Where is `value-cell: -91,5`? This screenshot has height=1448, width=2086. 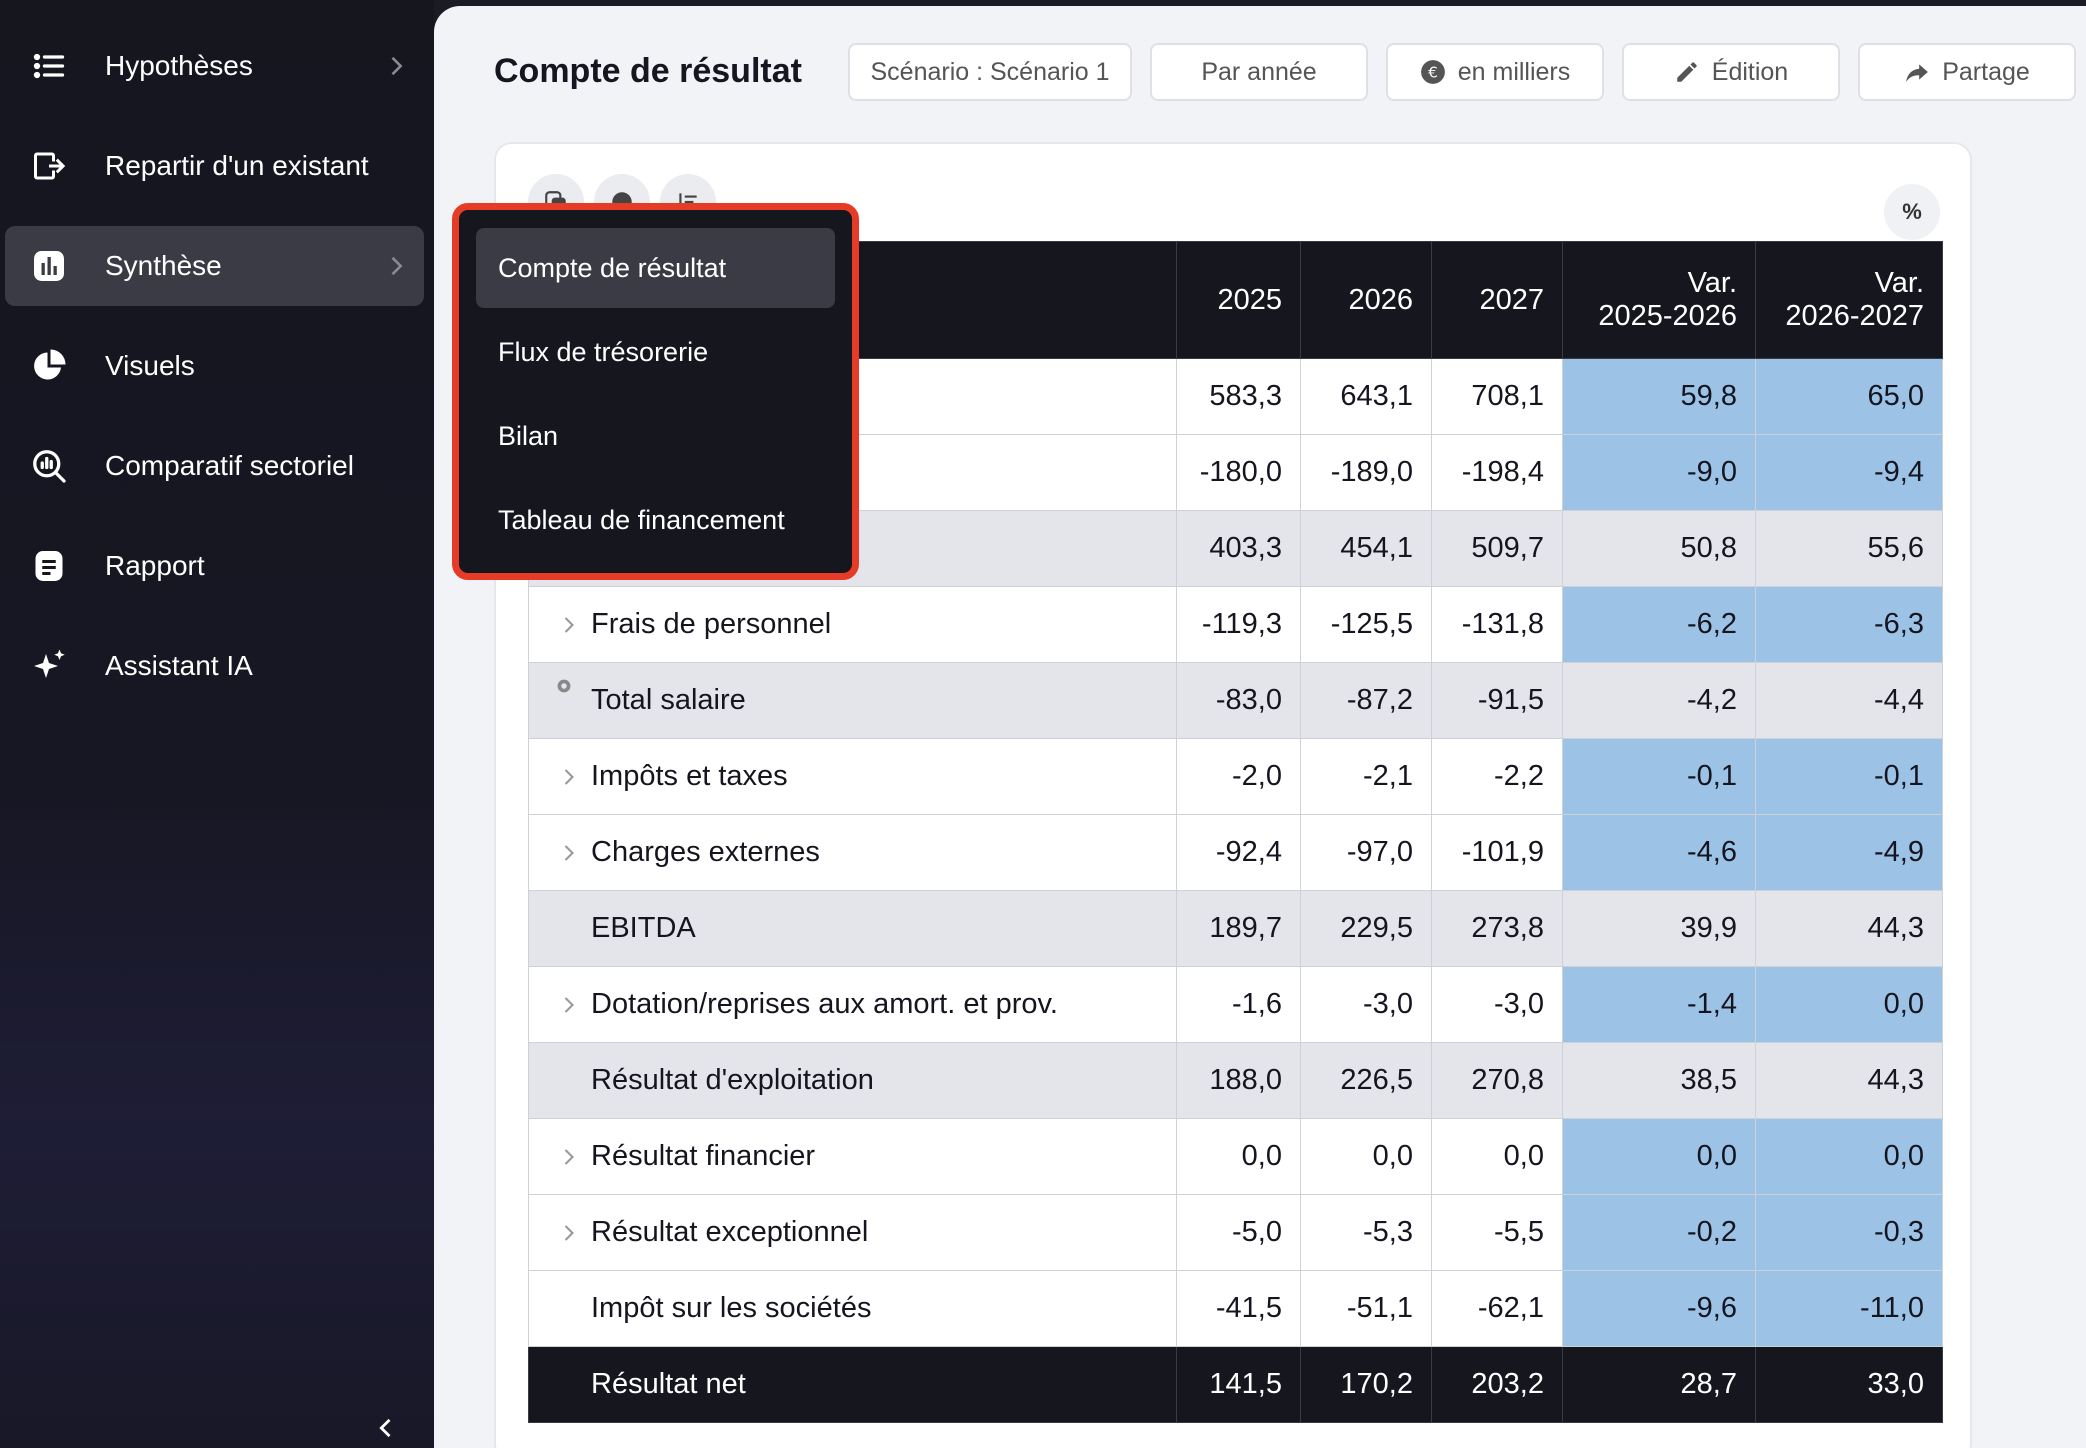 value-cell: -91,5 is located at coordinates (1497, 700).